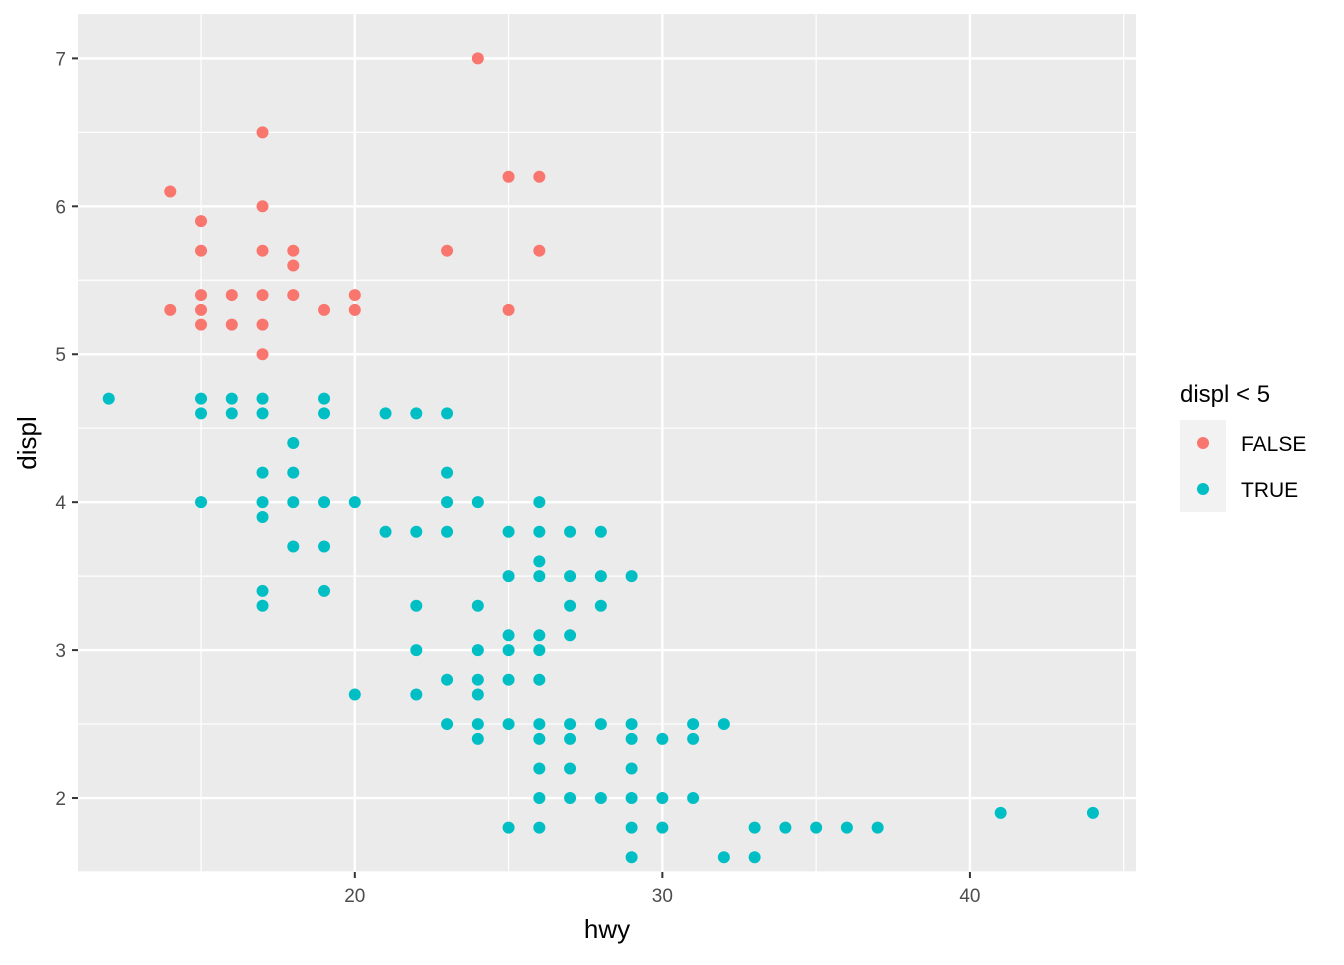 This screenshot has height=965, width=1344. I want to click on legend-label-true: TRUE, so click(1269, 490).